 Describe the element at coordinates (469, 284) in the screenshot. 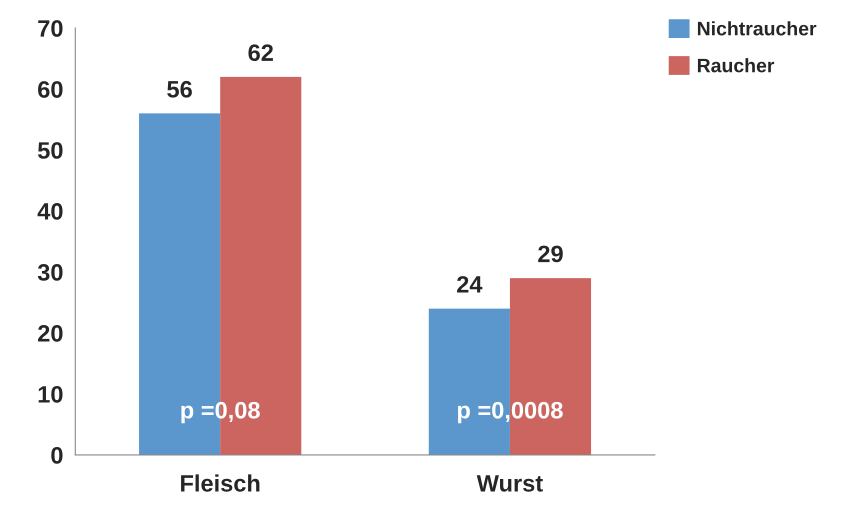

I see `data-label: 24` at that location.